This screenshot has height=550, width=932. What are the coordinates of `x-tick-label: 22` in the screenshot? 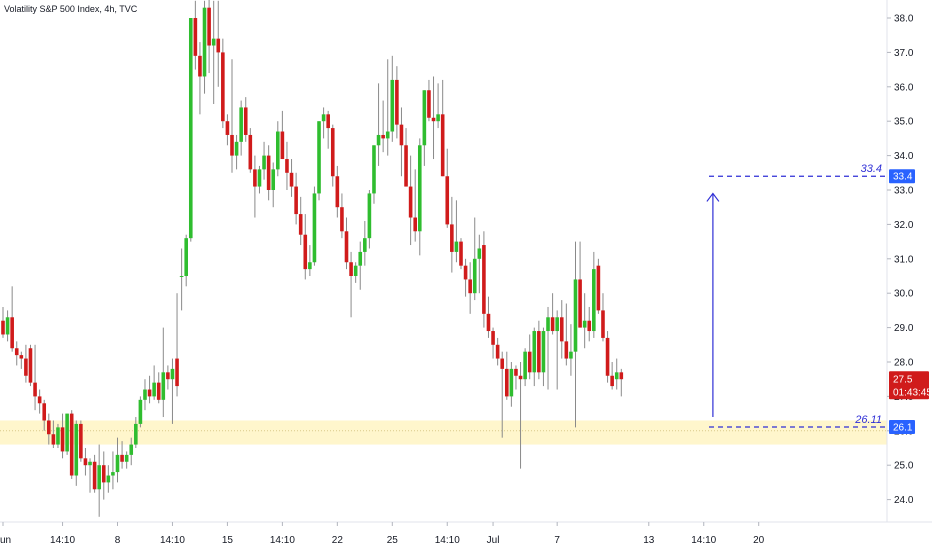 It's located at (338, 540).